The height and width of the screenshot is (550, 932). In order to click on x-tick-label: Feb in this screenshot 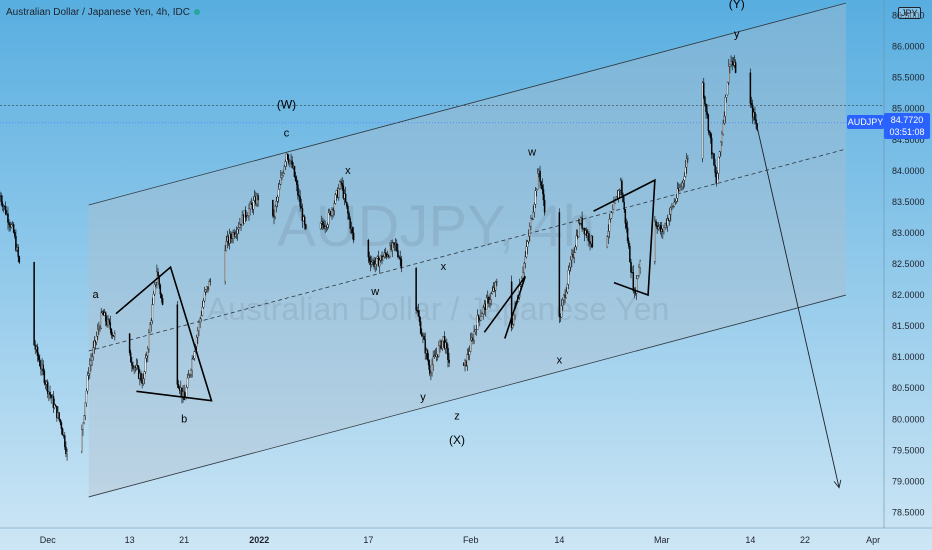, I will do `click(471, 540)`.